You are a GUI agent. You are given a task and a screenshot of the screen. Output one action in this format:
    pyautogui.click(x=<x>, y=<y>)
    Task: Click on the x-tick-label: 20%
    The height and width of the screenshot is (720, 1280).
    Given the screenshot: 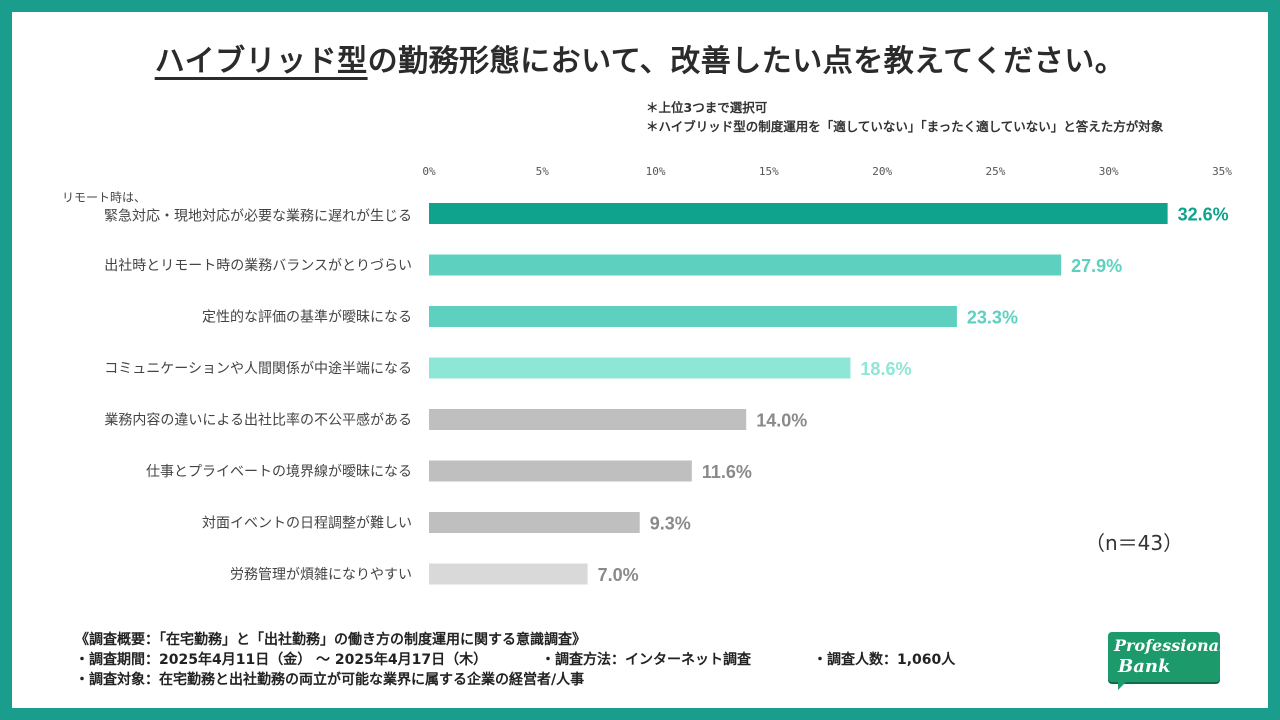 What is the action you would take?
    pyautogui.click(x=882, y=171)
    